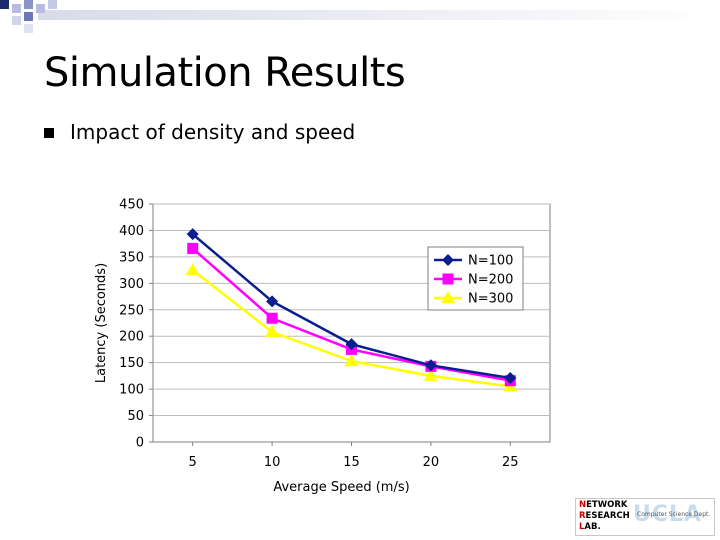  I want to click on logo-word-lab: AB., so click(592, 527).